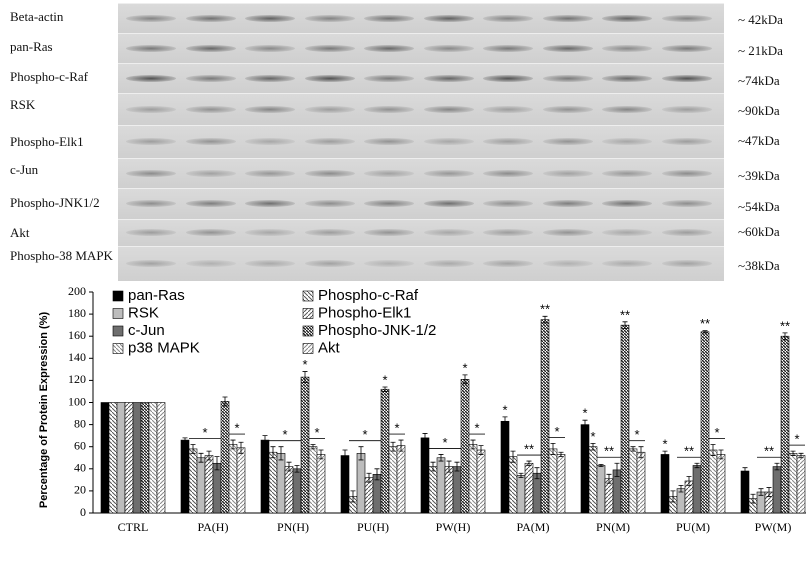 This screenshot has height=565, width=808. What do you see at coordinates (164, 347) in the screenshot?
I see `legend-label: p38 MAPK` at bounding box center [164, 347].